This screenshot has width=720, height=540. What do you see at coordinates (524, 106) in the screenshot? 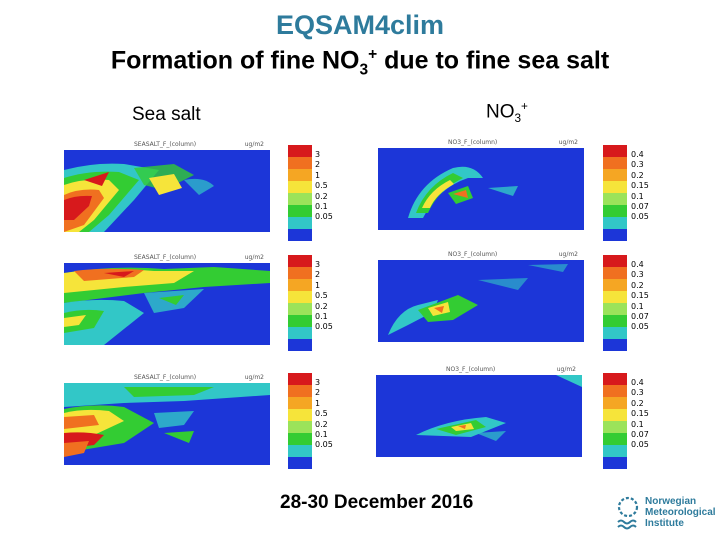
I see `no3-label-sup: +` at bounding box center [524, 106].